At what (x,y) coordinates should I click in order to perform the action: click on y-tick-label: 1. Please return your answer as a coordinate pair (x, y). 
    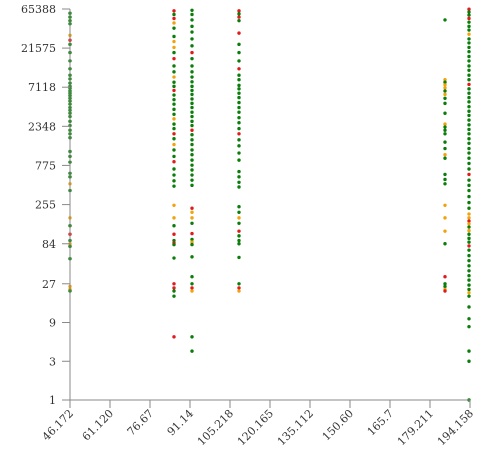
    Looking at the image, I should click on (52, 400).